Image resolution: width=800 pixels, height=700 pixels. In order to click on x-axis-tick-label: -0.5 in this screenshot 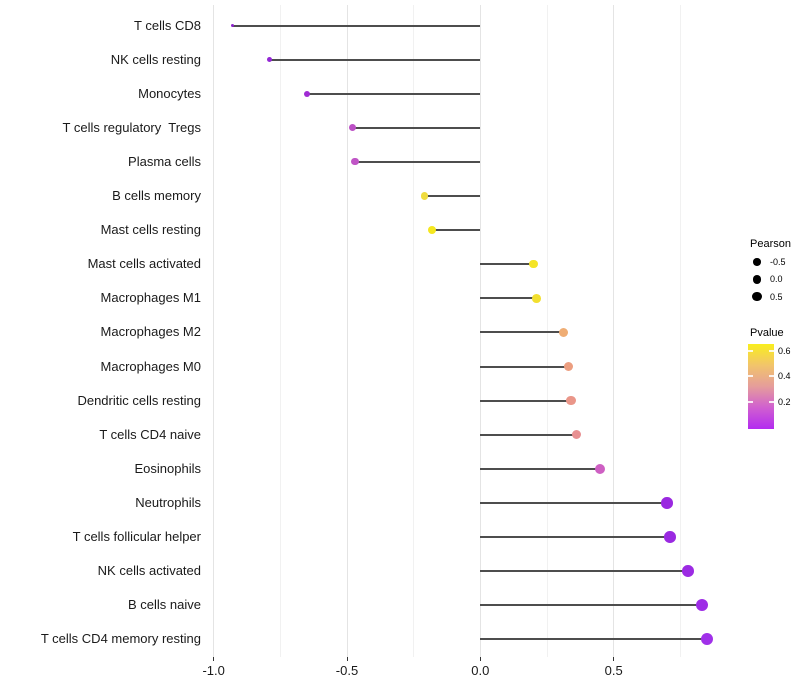, I will do `click(347, 670)`.